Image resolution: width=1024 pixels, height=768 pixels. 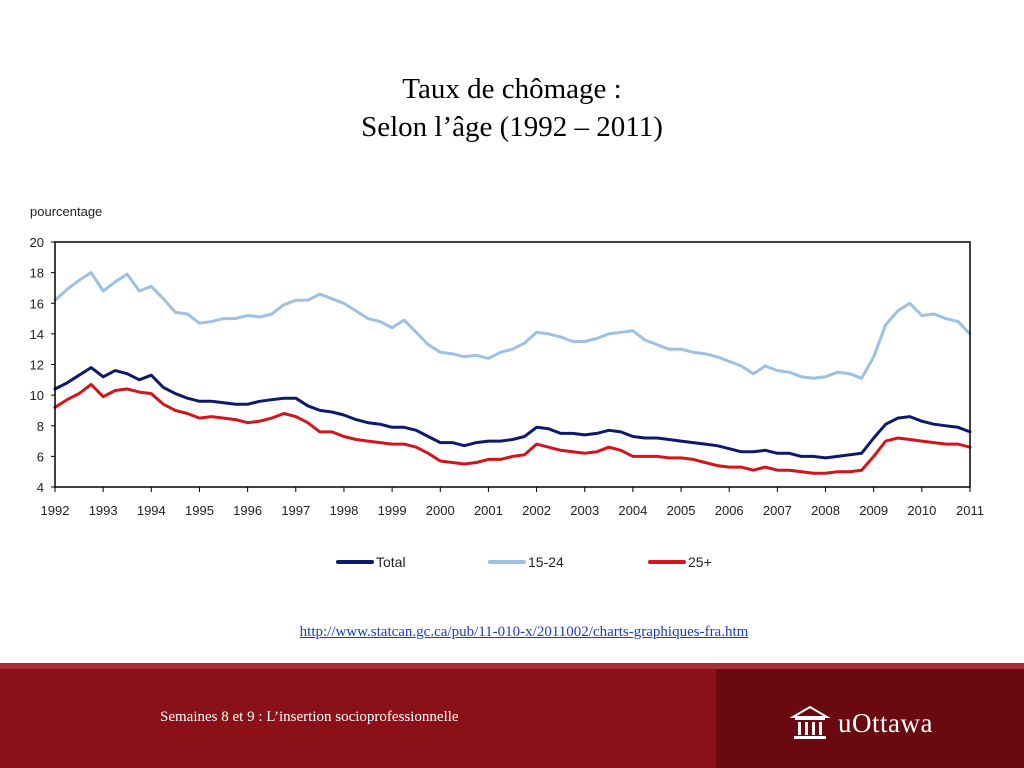 I want to click on y-tick-label: 10, so click(x=37, y=395).